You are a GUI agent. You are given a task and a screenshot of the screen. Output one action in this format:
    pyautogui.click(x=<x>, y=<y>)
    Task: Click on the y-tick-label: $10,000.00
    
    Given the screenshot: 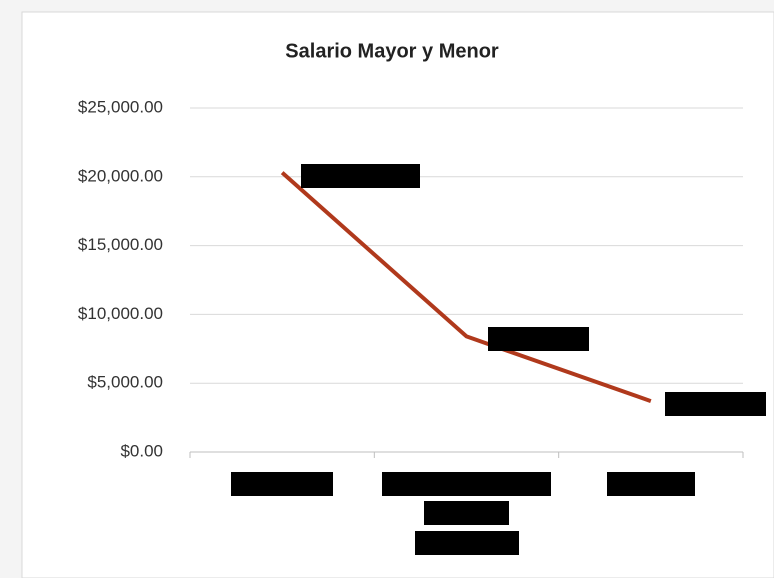 What is the action you would take?
    pyautogui.click(x=120, y=313)
    